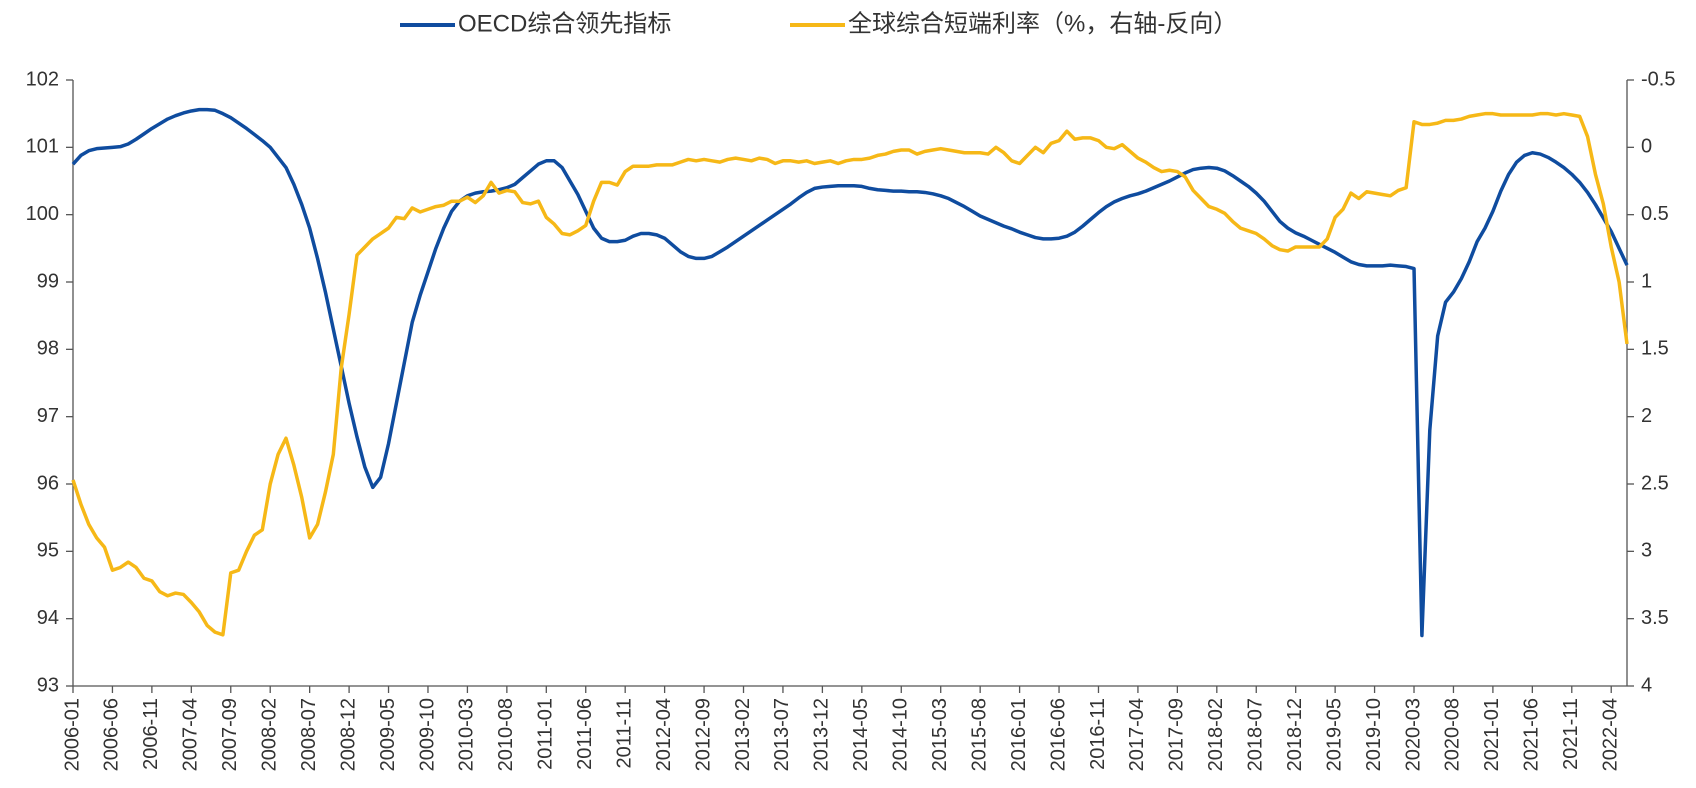 The height and width of the screenshot is (788, 1696). Describe the element at coordinates (48, 483) in the screenshot. I see `y-tick-label: 96` at that location.